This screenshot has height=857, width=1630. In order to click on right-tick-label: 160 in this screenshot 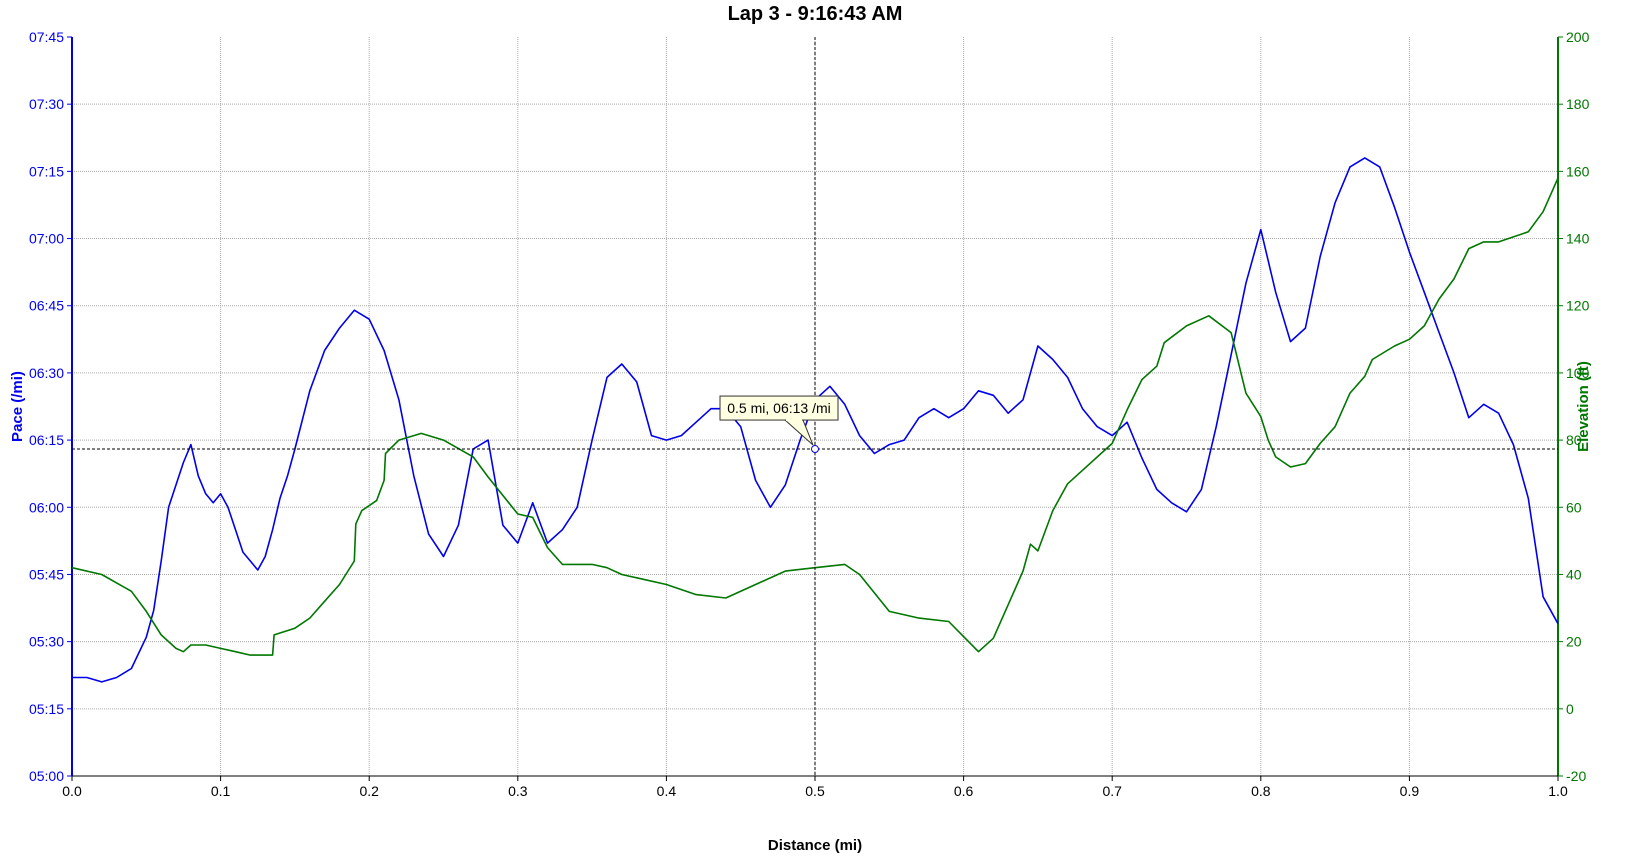, I will do `click(1578, 171)`.